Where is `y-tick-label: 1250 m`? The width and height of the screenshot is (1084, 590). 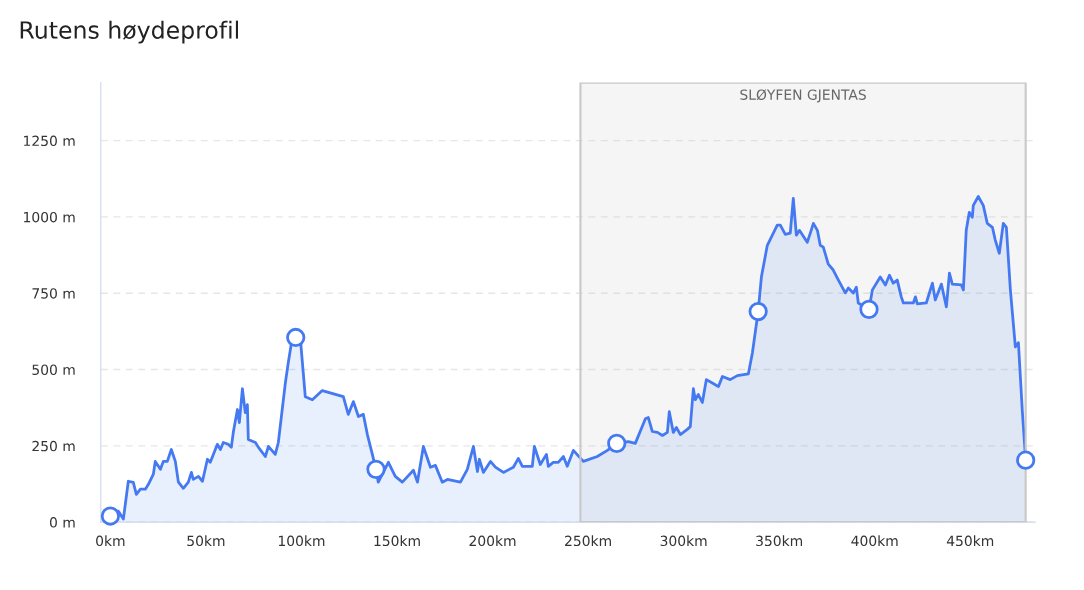
y-tick-label: 1250 m is located at coordinates (49, 141).